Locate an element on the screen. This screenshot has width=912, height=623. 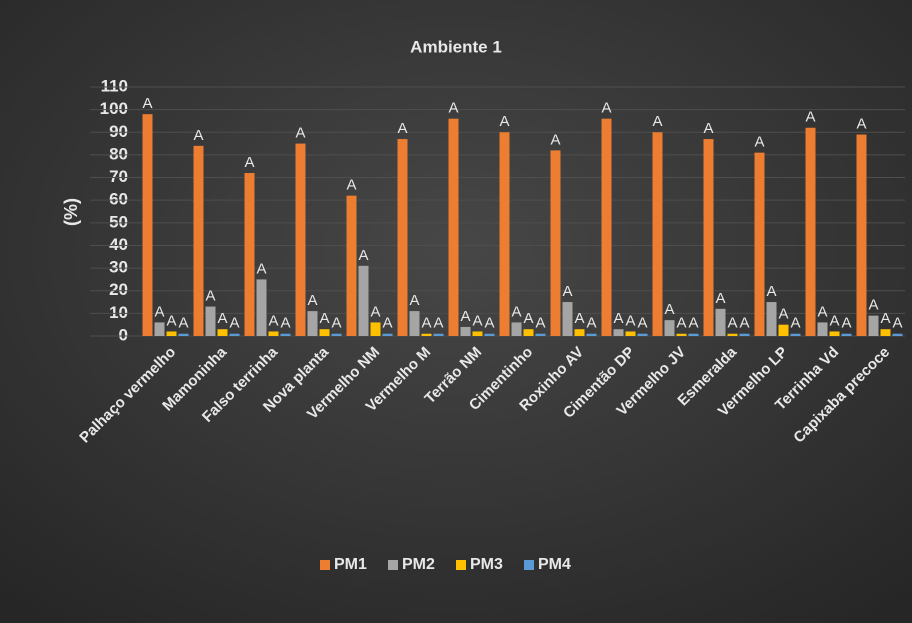
y-tick-label: 90 is located at coordinates (118, 131).